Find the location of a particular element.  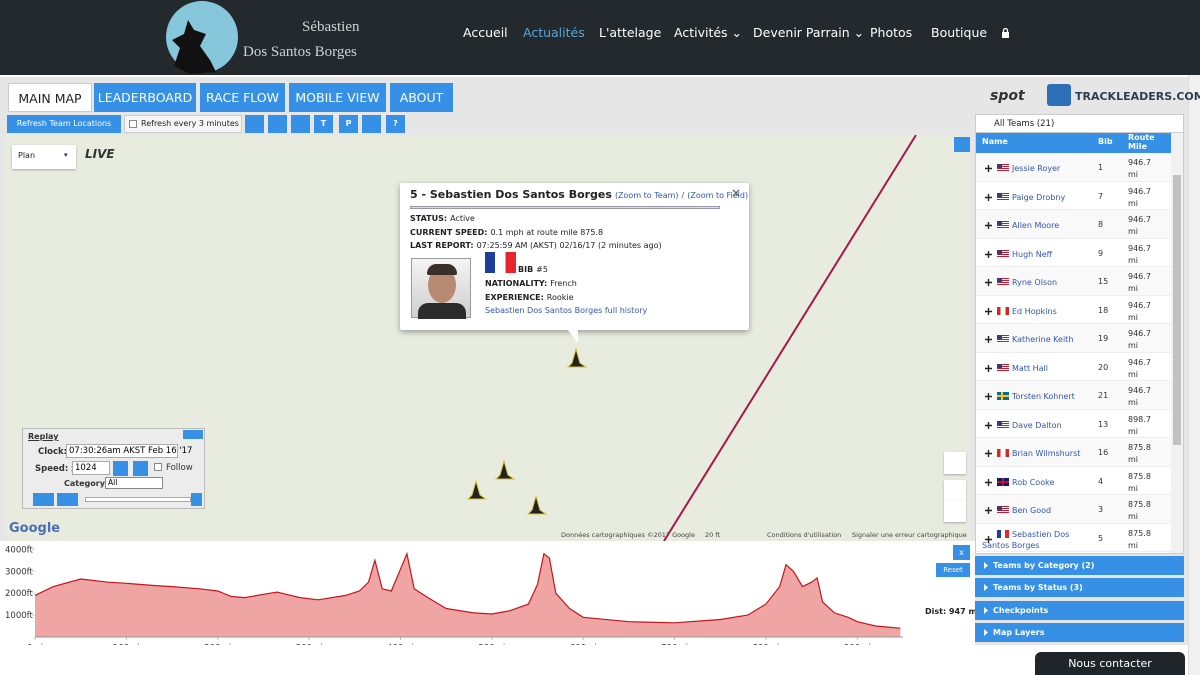

tool-button: T is located at coordinates (323, 124).